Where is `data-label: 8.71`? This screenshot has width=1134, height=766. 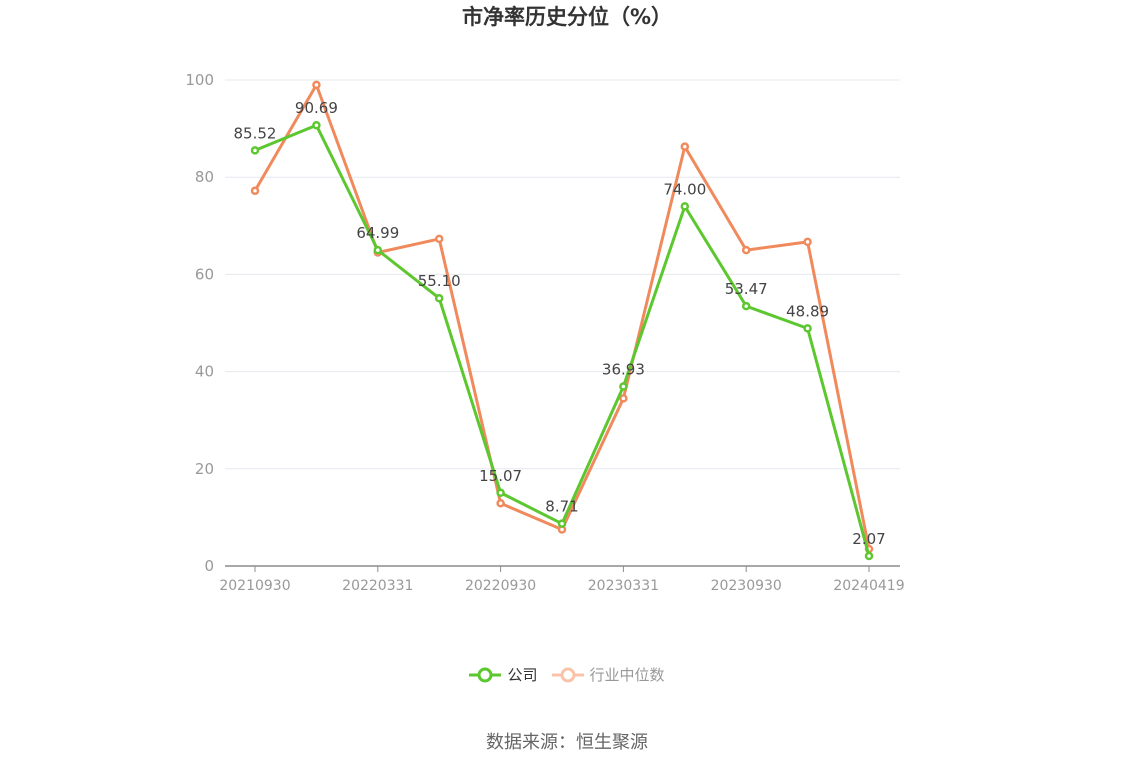 data-label: 8.71 is located at coordinates (561, 507).